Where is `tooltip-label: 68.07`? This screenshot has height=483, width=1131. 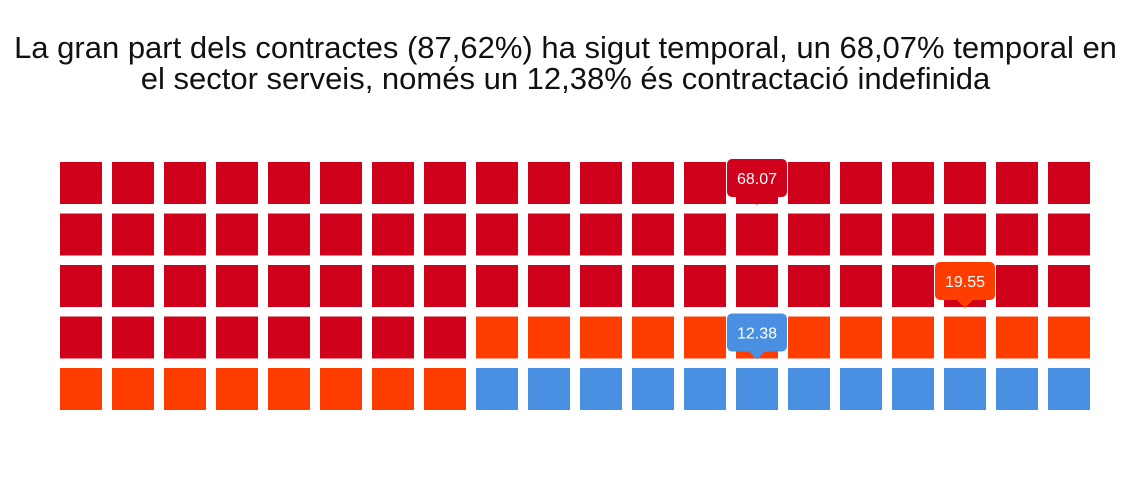 tooltip-label: 68.07 is located at coordinates (757, 179).